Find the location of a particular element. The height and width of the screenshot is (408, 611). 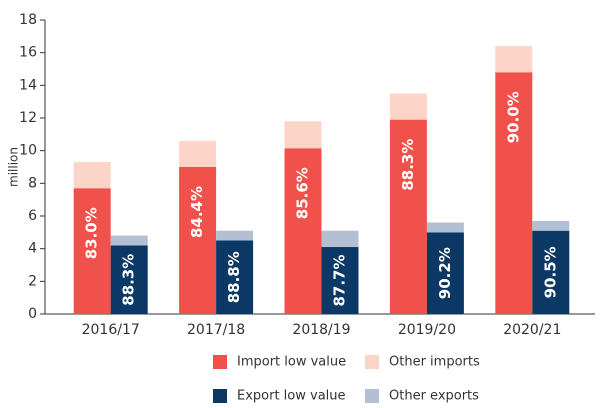

share-label: 88.8% is located at coordinates (234, 277).